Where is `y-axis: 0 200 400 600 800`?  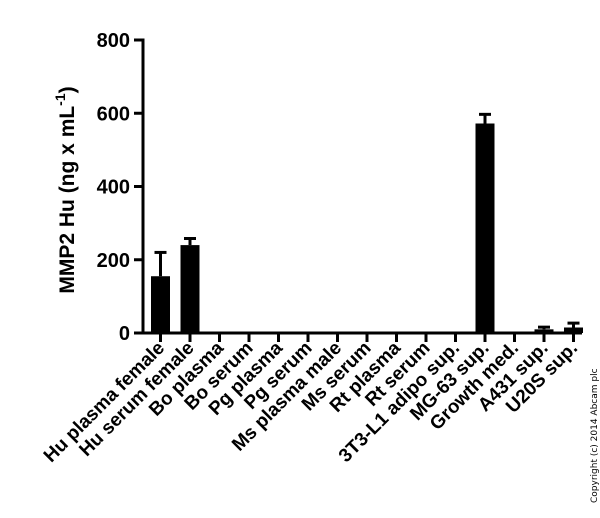
y-axis: 0 200 400 600 800 is located at coordinates (121, 187).